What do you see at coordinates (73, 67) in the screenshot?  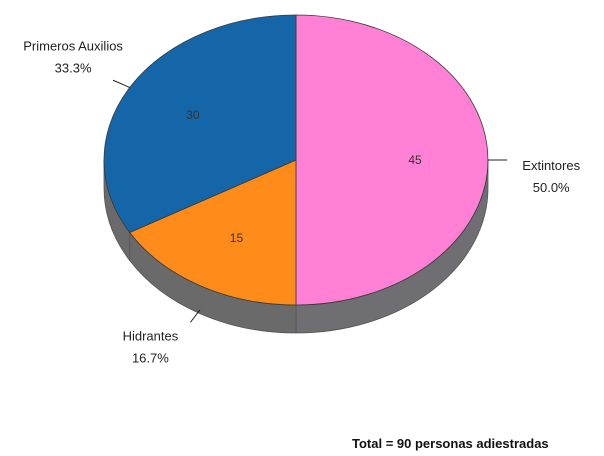 I see `pie-percent-label-primeros-auxilios: 33.3%` at bounding box center [73, 67].